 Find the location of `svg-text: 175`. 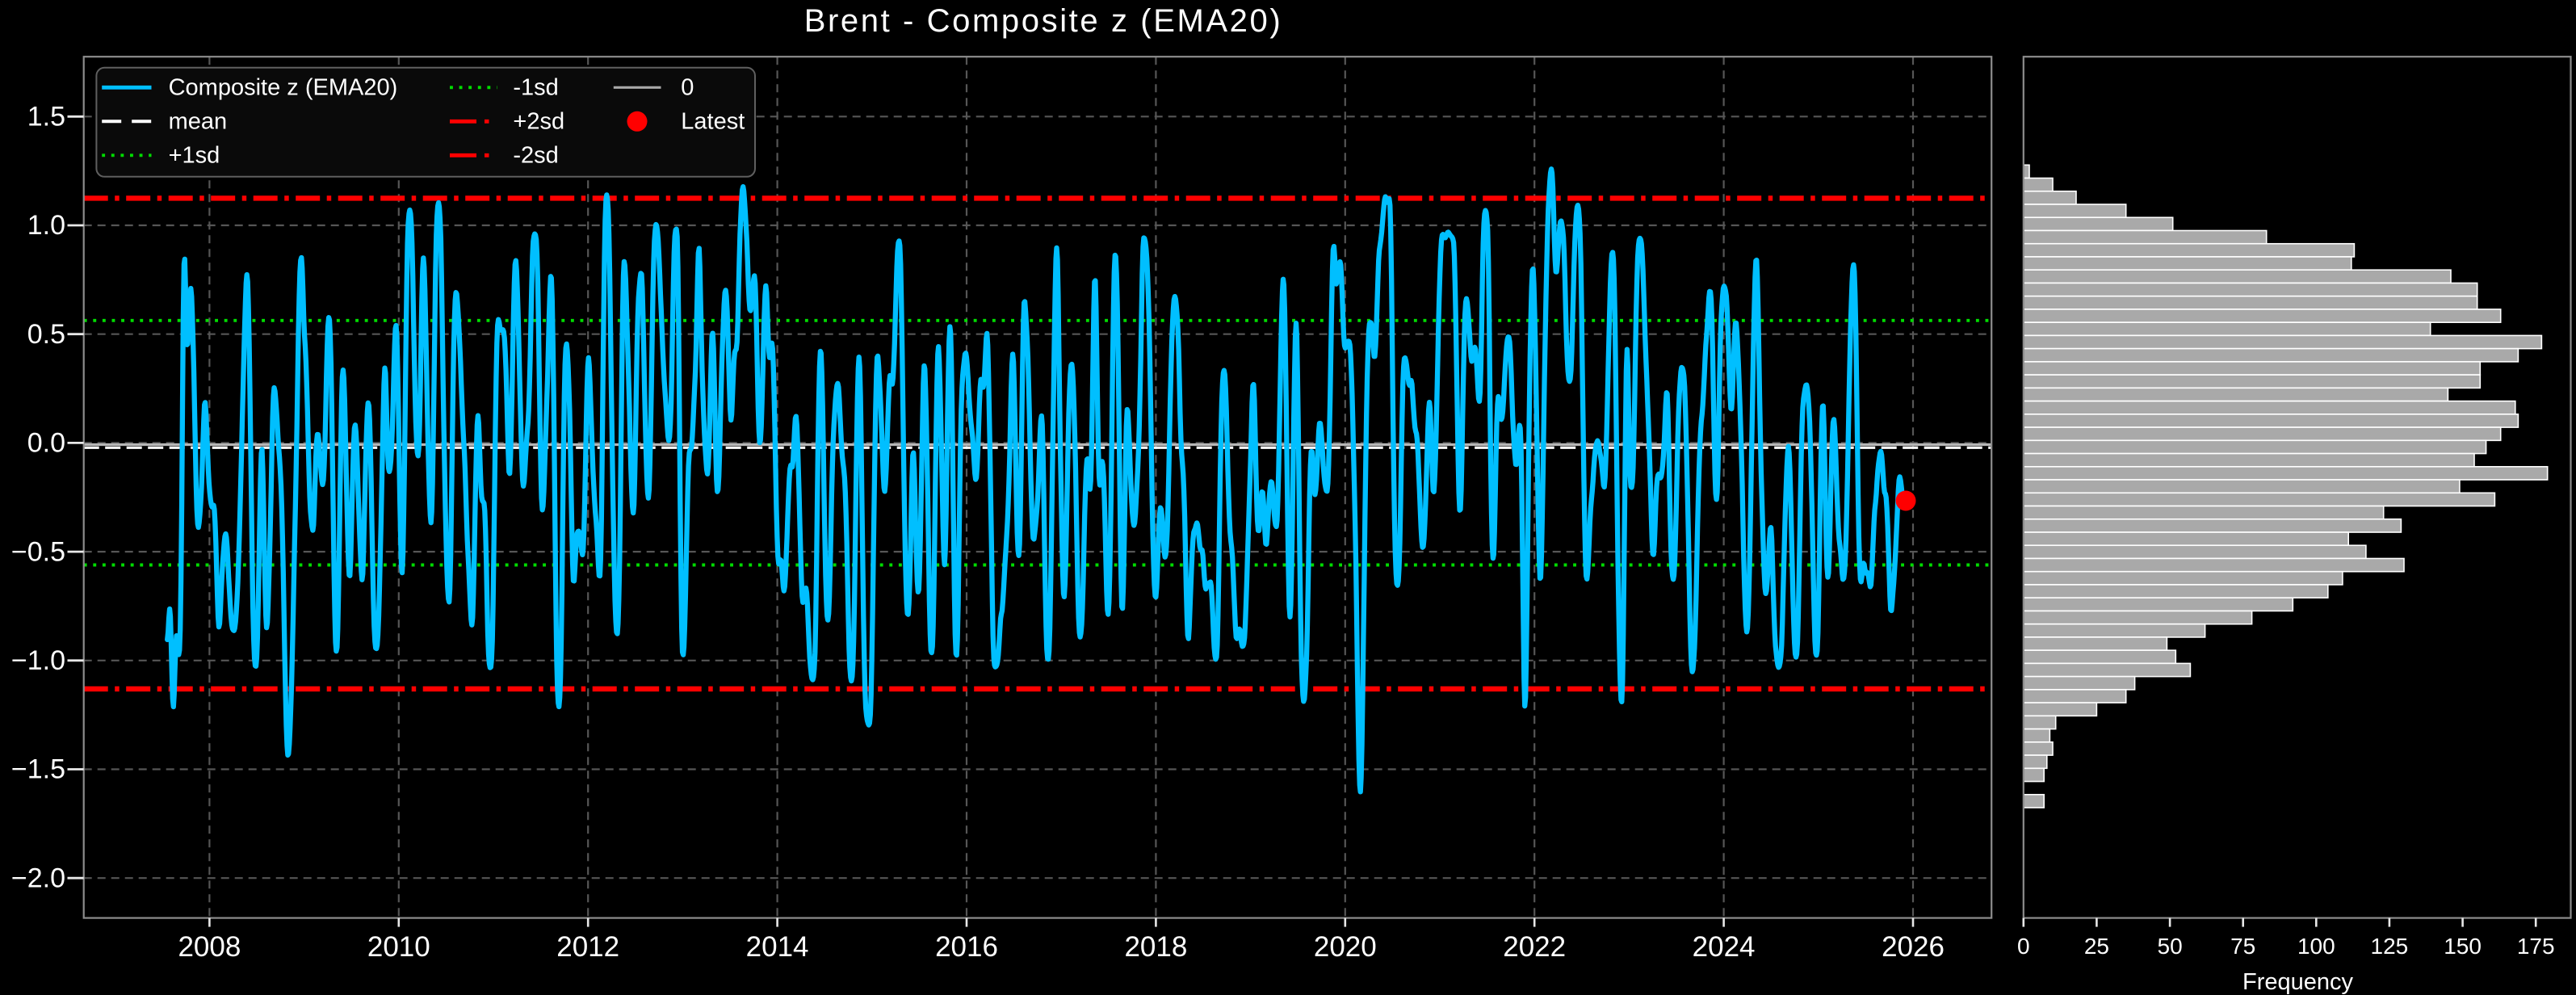

svg-text: 175 is located at coordinates (2536, 947).